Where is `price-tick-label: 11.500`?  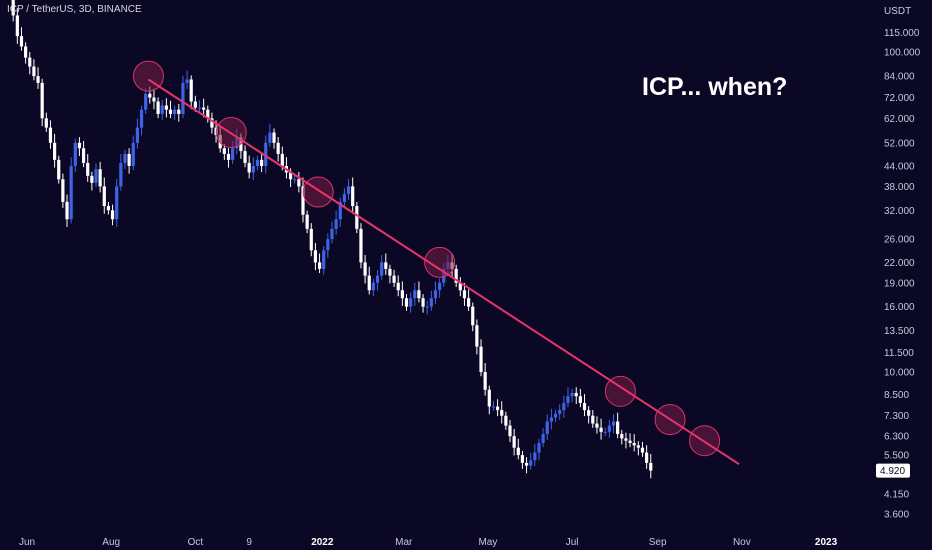 price-tick-label: 11.500 is located at coordinates (899, 353).